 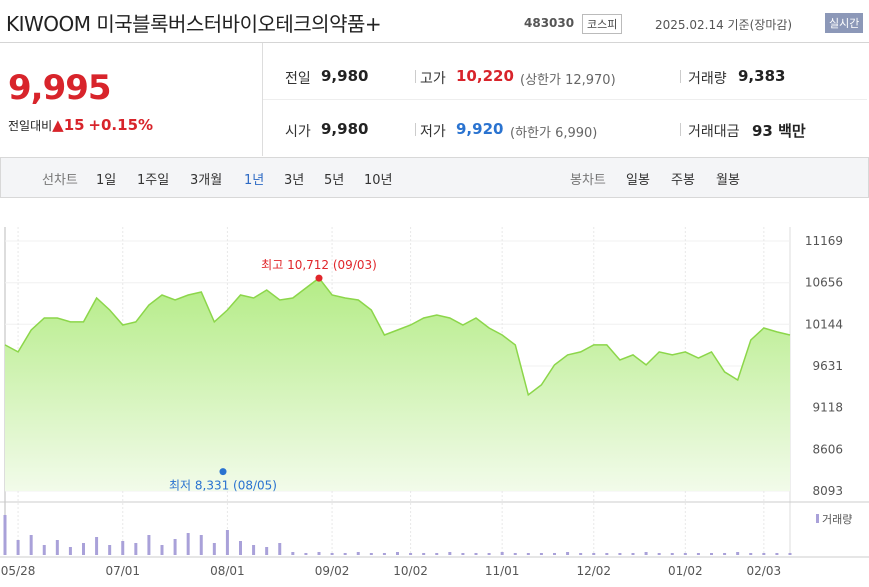 I want to click on candle-tab: 일봉, so click(x=638, y=180).